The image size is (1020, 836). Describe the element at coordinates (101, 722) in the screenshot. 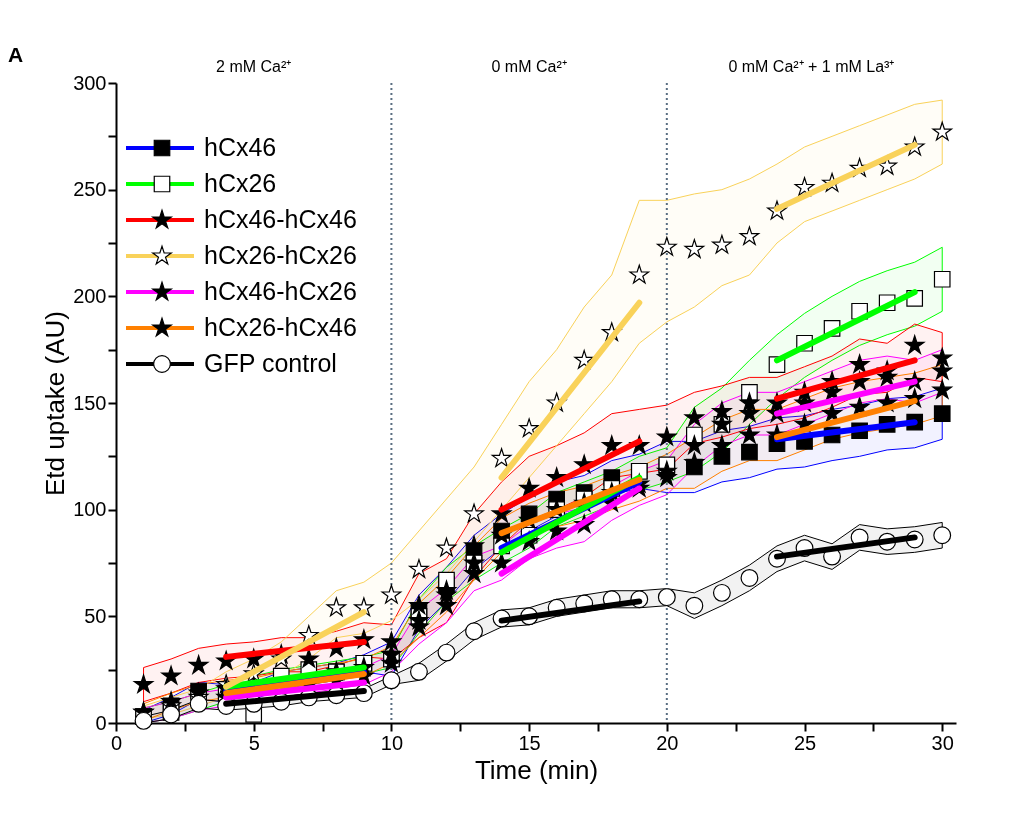

I see `y-tick-label: 0` at that location.